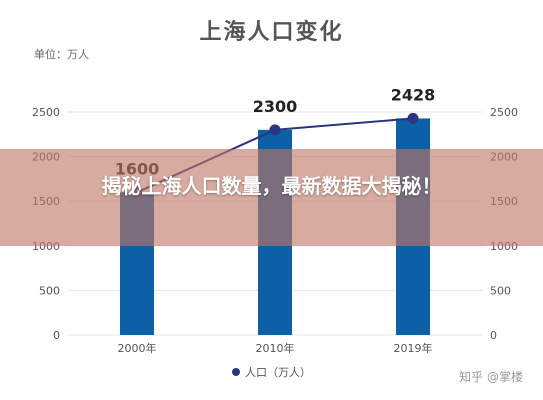  I want to click on legend-marker, so click(236, 372).